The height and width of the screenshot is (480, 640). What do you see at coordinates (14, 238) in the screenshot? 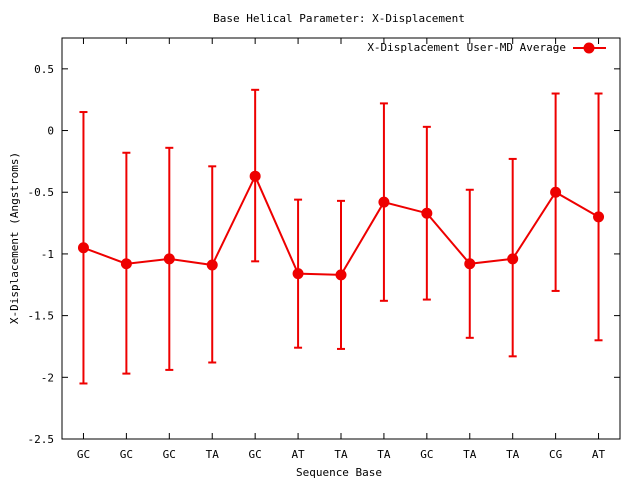
I see `y-axis-label: X-Displacement (Angstroms)` at bounding box center [14, 238].